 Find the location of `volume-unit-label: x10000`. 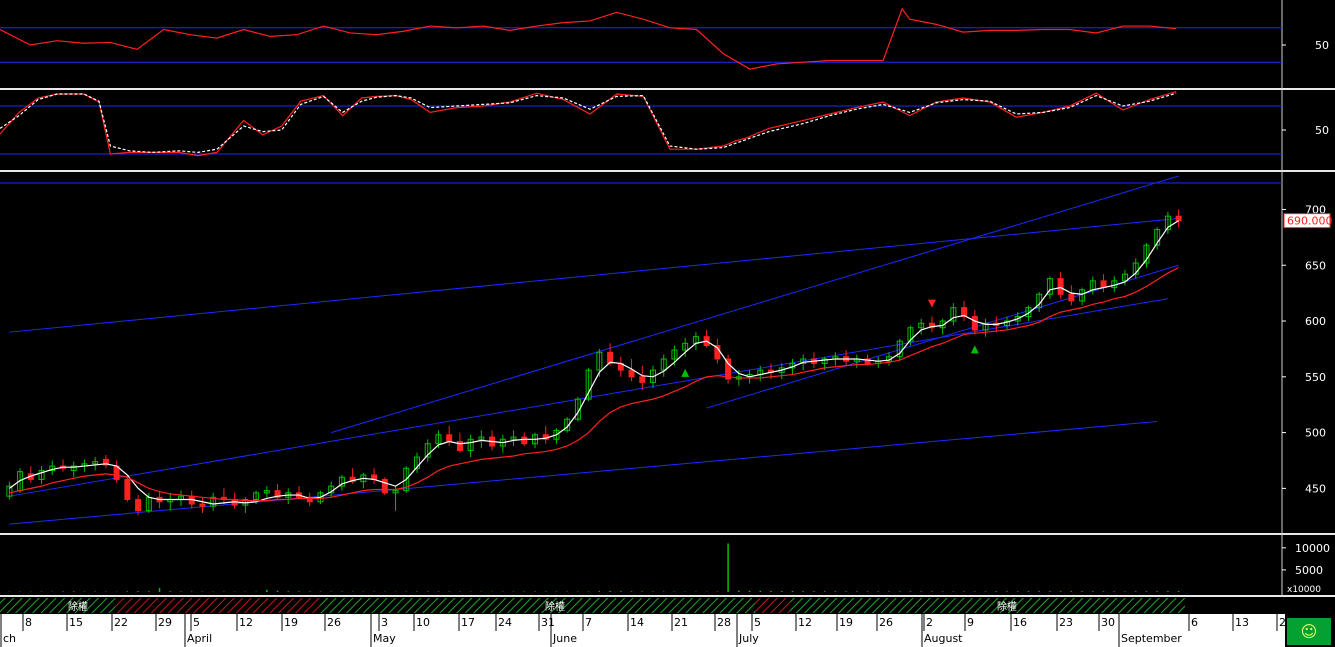

volume-unit-label: x10000 is located at coordinates (1304, 590).